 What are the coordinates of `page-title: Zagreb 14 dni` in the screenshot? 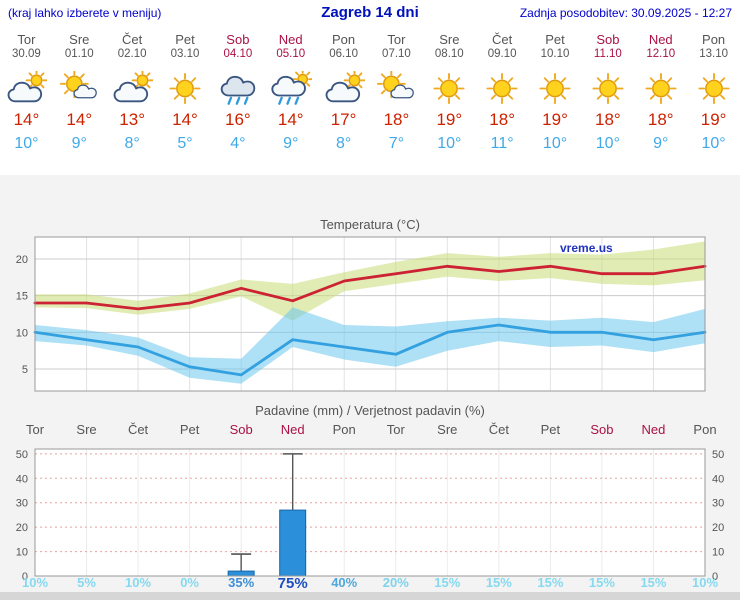 It's located at (370, 12).